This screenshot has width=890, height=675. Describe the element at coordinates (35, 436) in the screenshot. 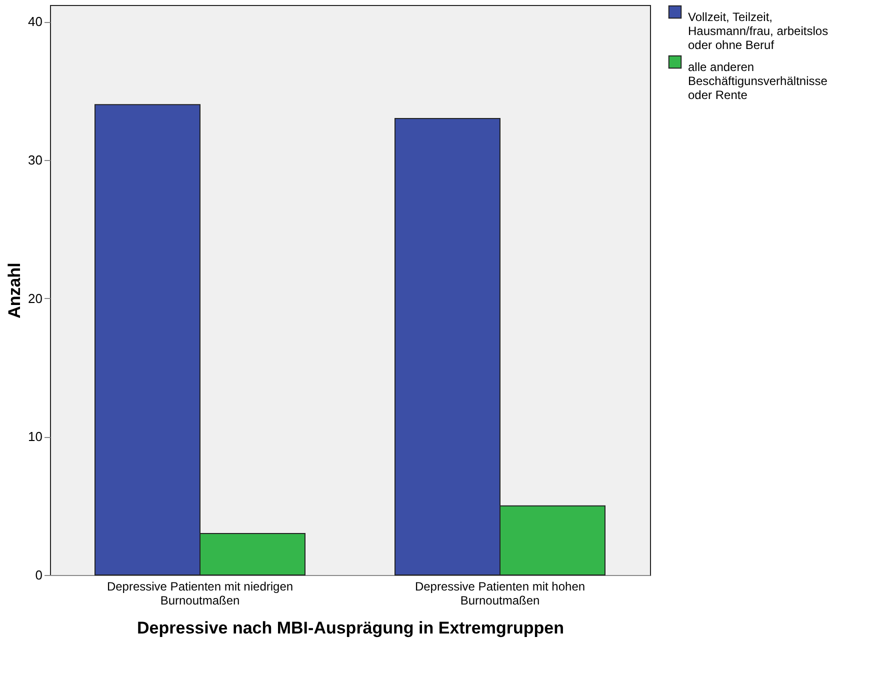

I see `y-tick-label: 10` at that location.